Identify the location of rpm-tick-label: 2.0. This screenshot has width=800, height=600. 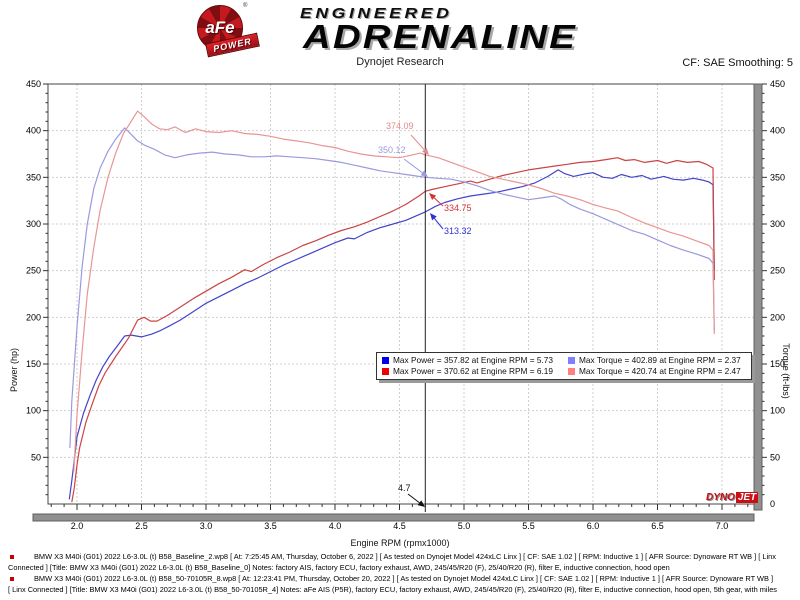
(77, 526).